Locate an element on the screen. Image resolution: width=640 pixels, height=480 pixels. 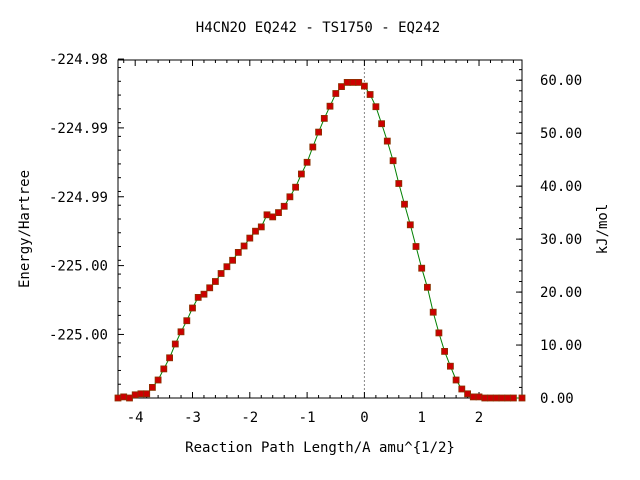
y-right-tick-label: 20.00 is located at coordinates (561, 293).